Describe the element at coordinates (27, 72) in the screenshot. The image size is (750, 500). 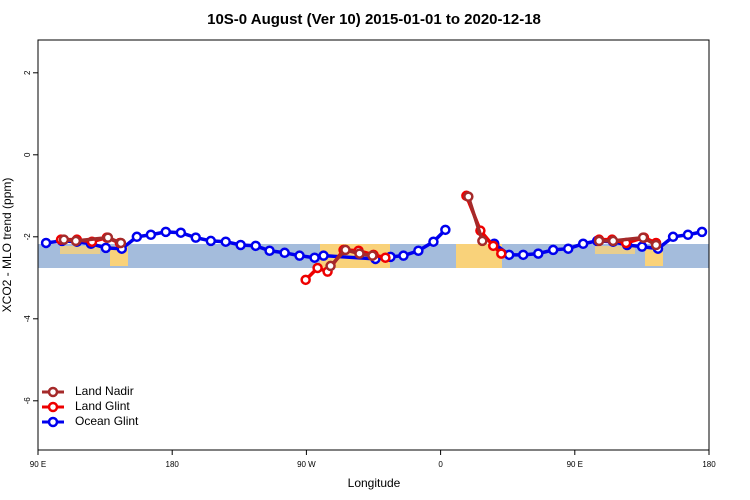
I see `y-tick-label: 2` at that location.